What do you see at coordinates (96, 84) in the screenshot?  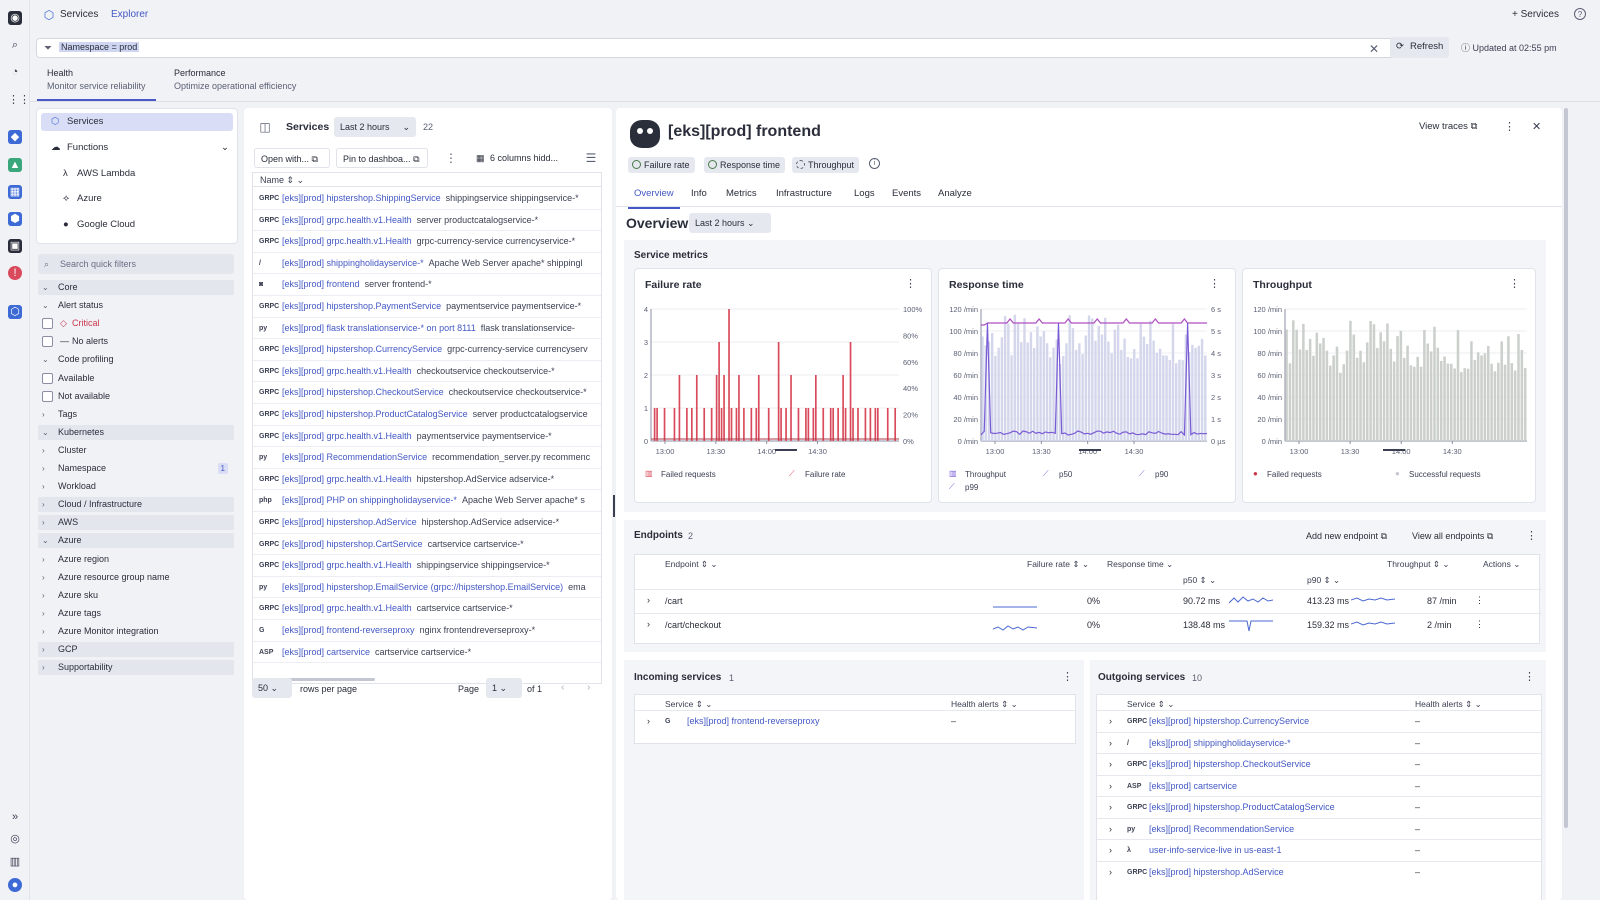 I see `tab-health: Health Monitor service reliability` at bounding box center [96, 84].